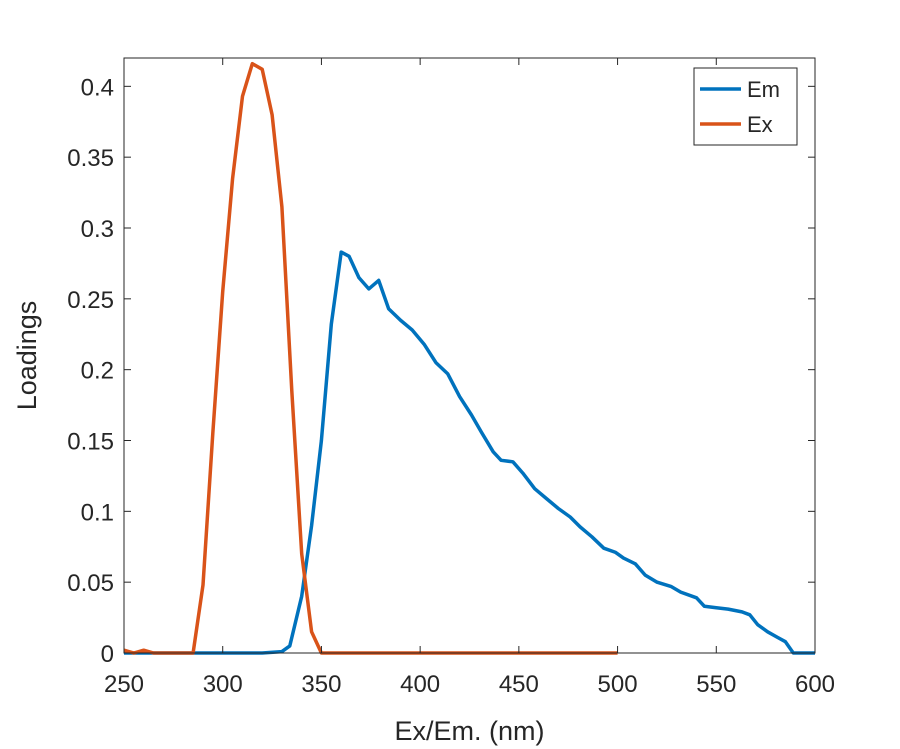  Describe the element at coordinates (97, 229) in the screenshot. I see `y-tick-label: 0.3` at that location.